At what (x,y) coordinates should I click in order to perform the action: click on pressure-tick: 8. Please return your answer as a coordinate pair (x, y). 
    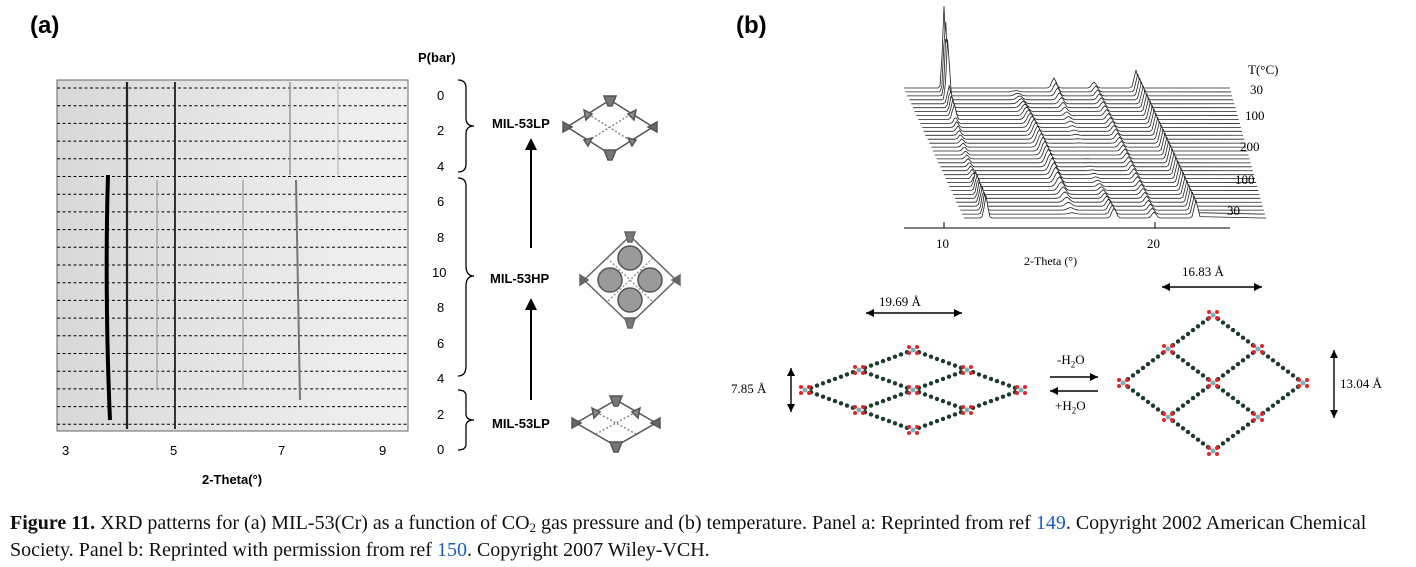
    Looking at the image, I should click on (441, 237).